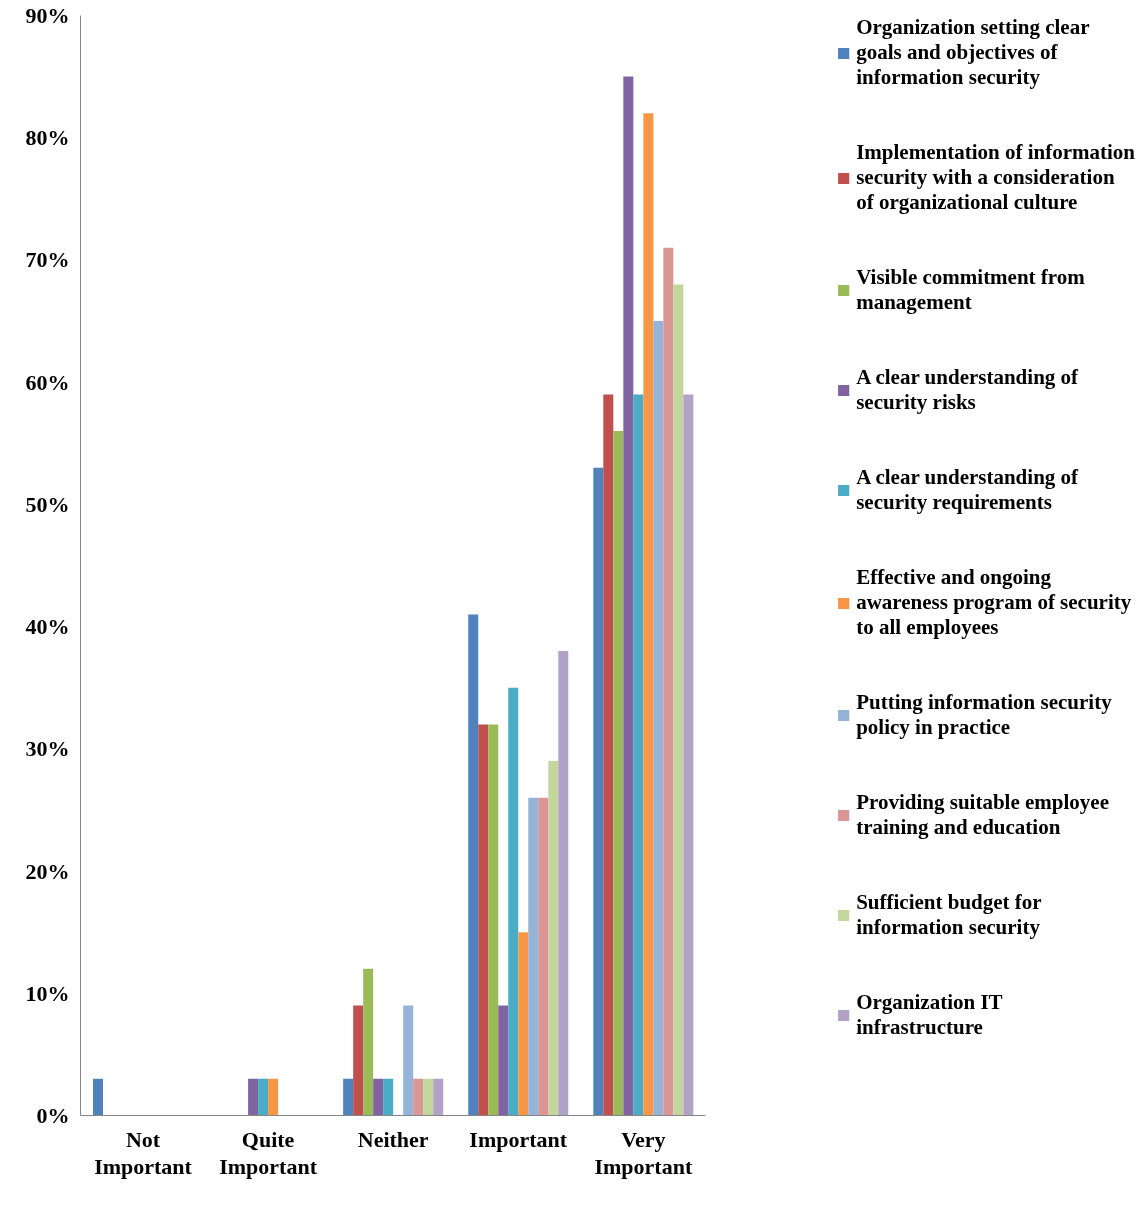 The height and width of the screenshot is (1210, 1145). Describe the element at coordinates (982, 815) in the screenshot. I see `legend-label: Providing suitable employee training and education` at that location.